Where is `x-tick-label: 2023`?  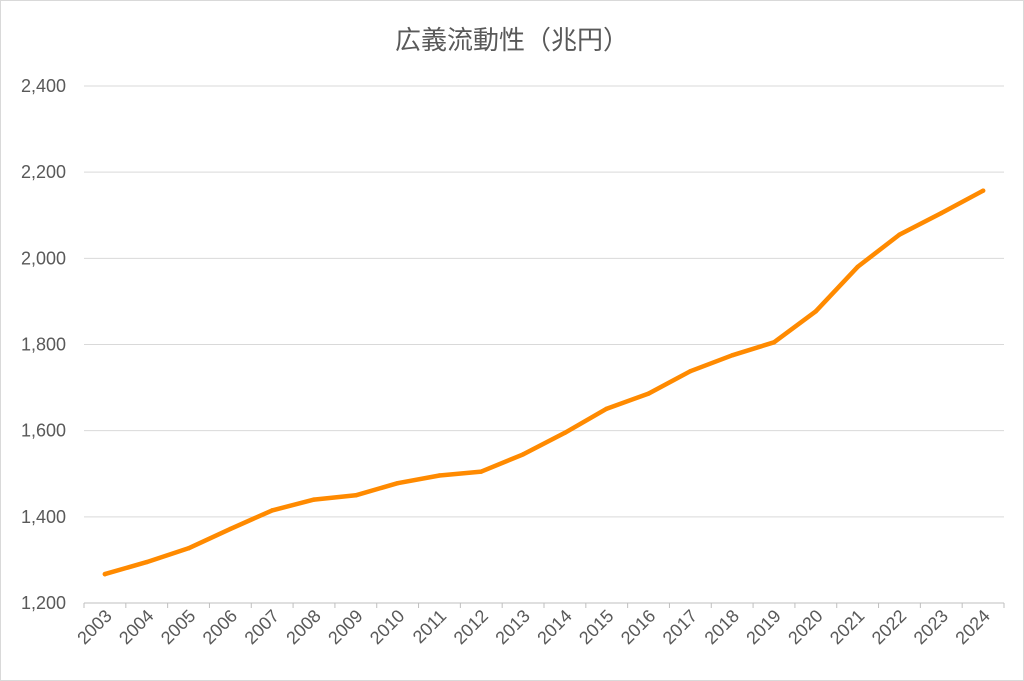 x-tick-label: 2023 is located at coordinates (931, 627).